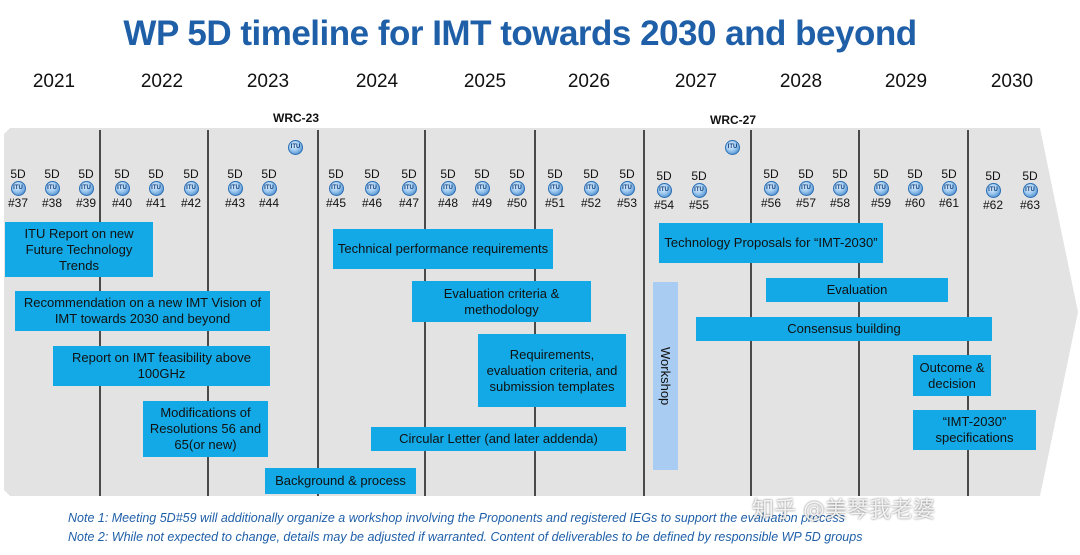 The width and height of the screenshot is (1080, 555). I want to click on box-imt-2030-specifications: “IMT-2030” specifications, so click(974, 430).